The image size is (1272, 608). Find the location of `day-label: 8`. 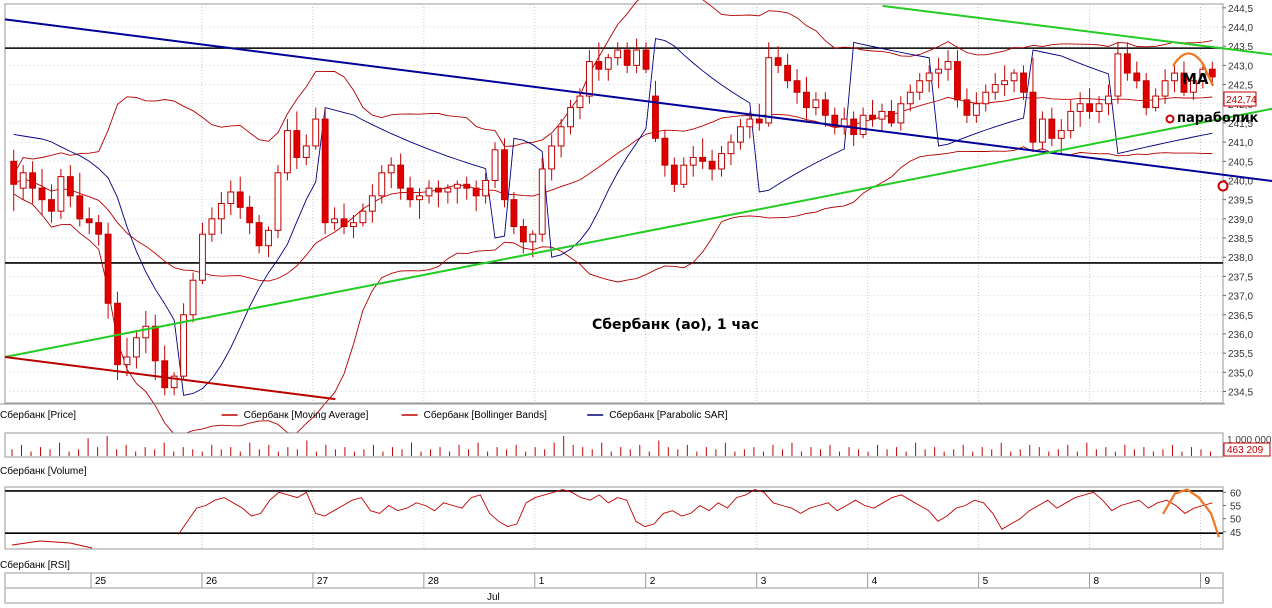

day-label: 8 is located at coordinates (1097, 581).